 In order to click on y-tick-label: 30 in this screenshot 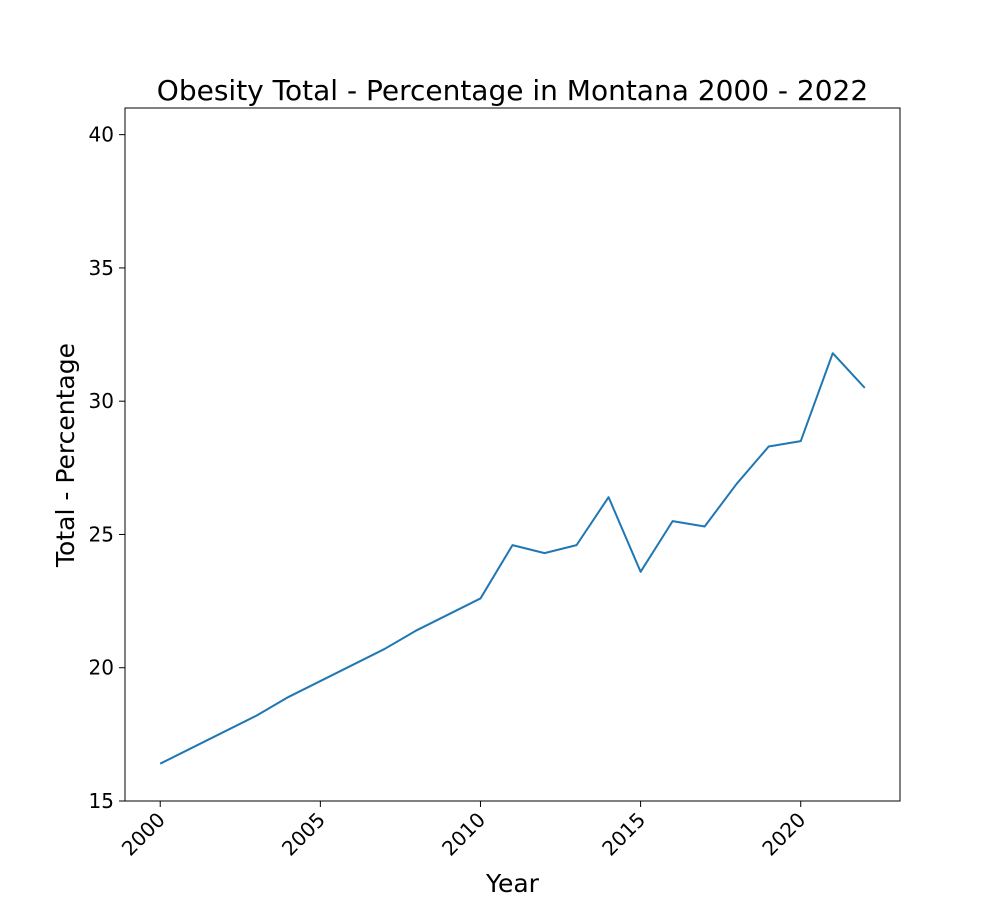, I will do `click(101, 401)`.